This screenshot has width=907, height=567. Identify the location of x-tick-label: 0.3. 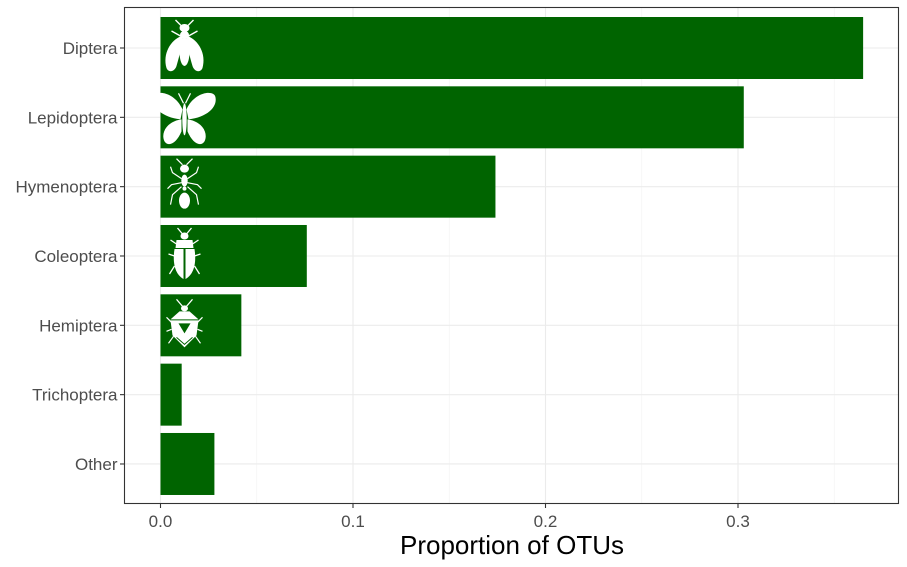
(738, 521).